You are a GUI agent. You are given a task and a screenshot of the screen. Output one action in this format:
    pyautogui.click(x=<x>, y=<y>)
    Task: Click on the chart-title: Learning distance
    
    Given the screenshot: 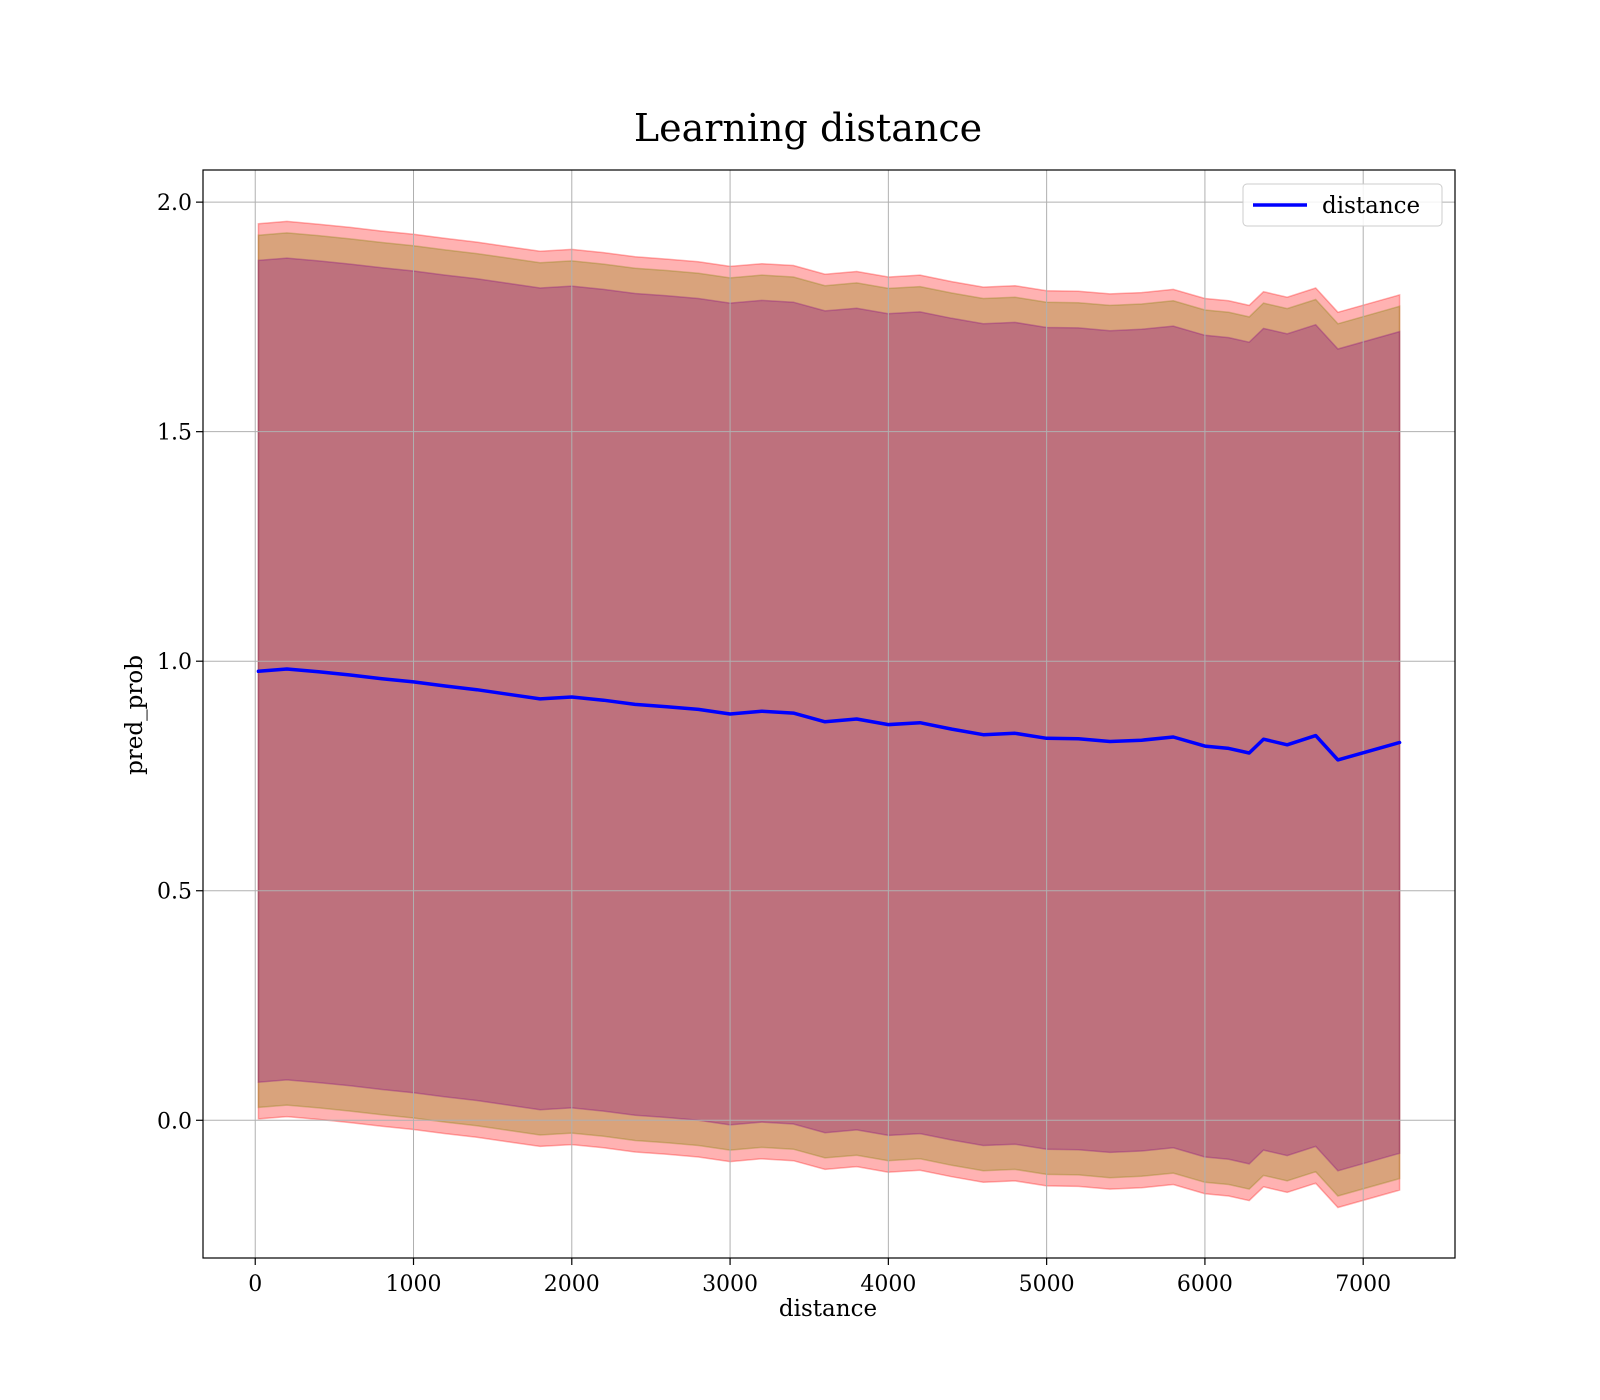 What is the action you would take?
    pyautogui.click(x=808, y=128)
    